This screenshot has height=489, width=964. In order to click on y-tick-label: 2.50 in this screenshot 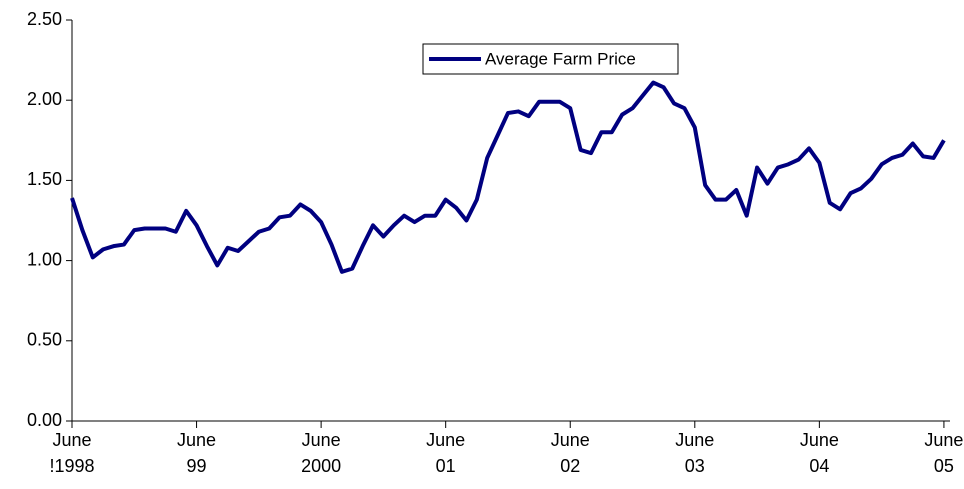, I will do `click(44, 19)`.